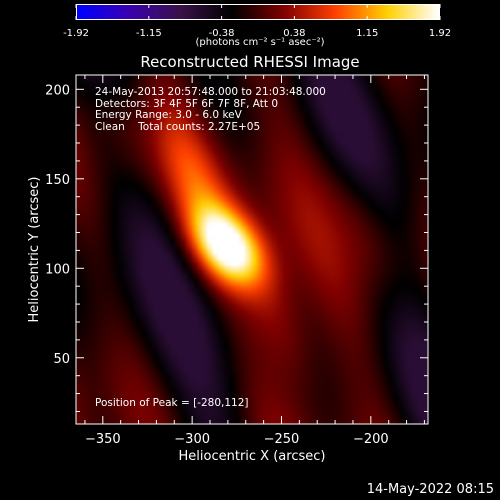 Image resolution: width=500 pixels, height=500 pixels. Describe the element at coordinates (76, 33) in the screenshot. I see `colorbar-tick-label: -1.92` at that location.